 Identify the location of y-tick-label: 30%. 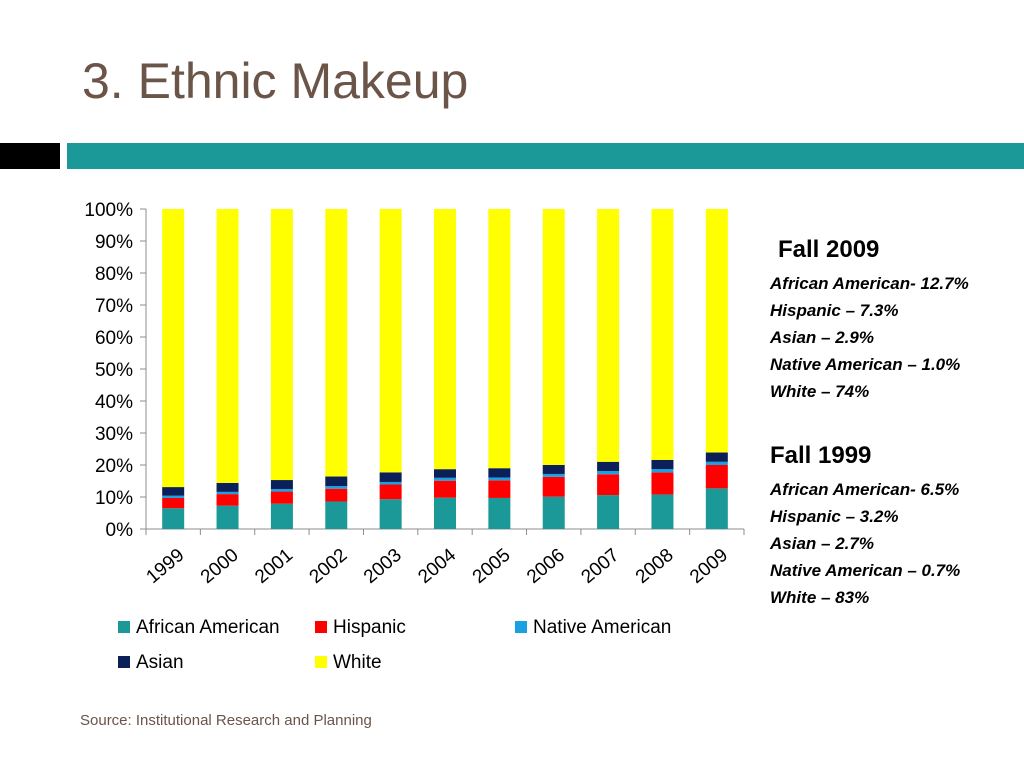
(114, 434).